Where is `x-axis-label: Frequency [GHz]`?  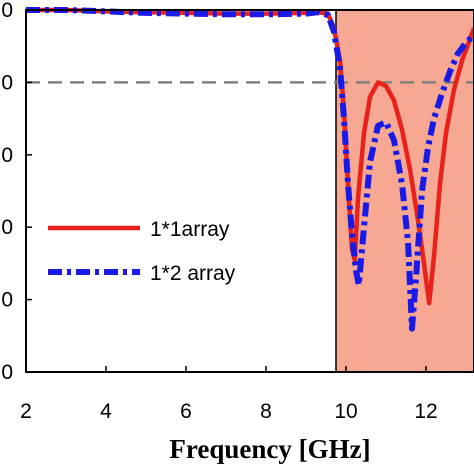 x-axis-label: Frequency [GHz] is located at coordinates (269, 449).